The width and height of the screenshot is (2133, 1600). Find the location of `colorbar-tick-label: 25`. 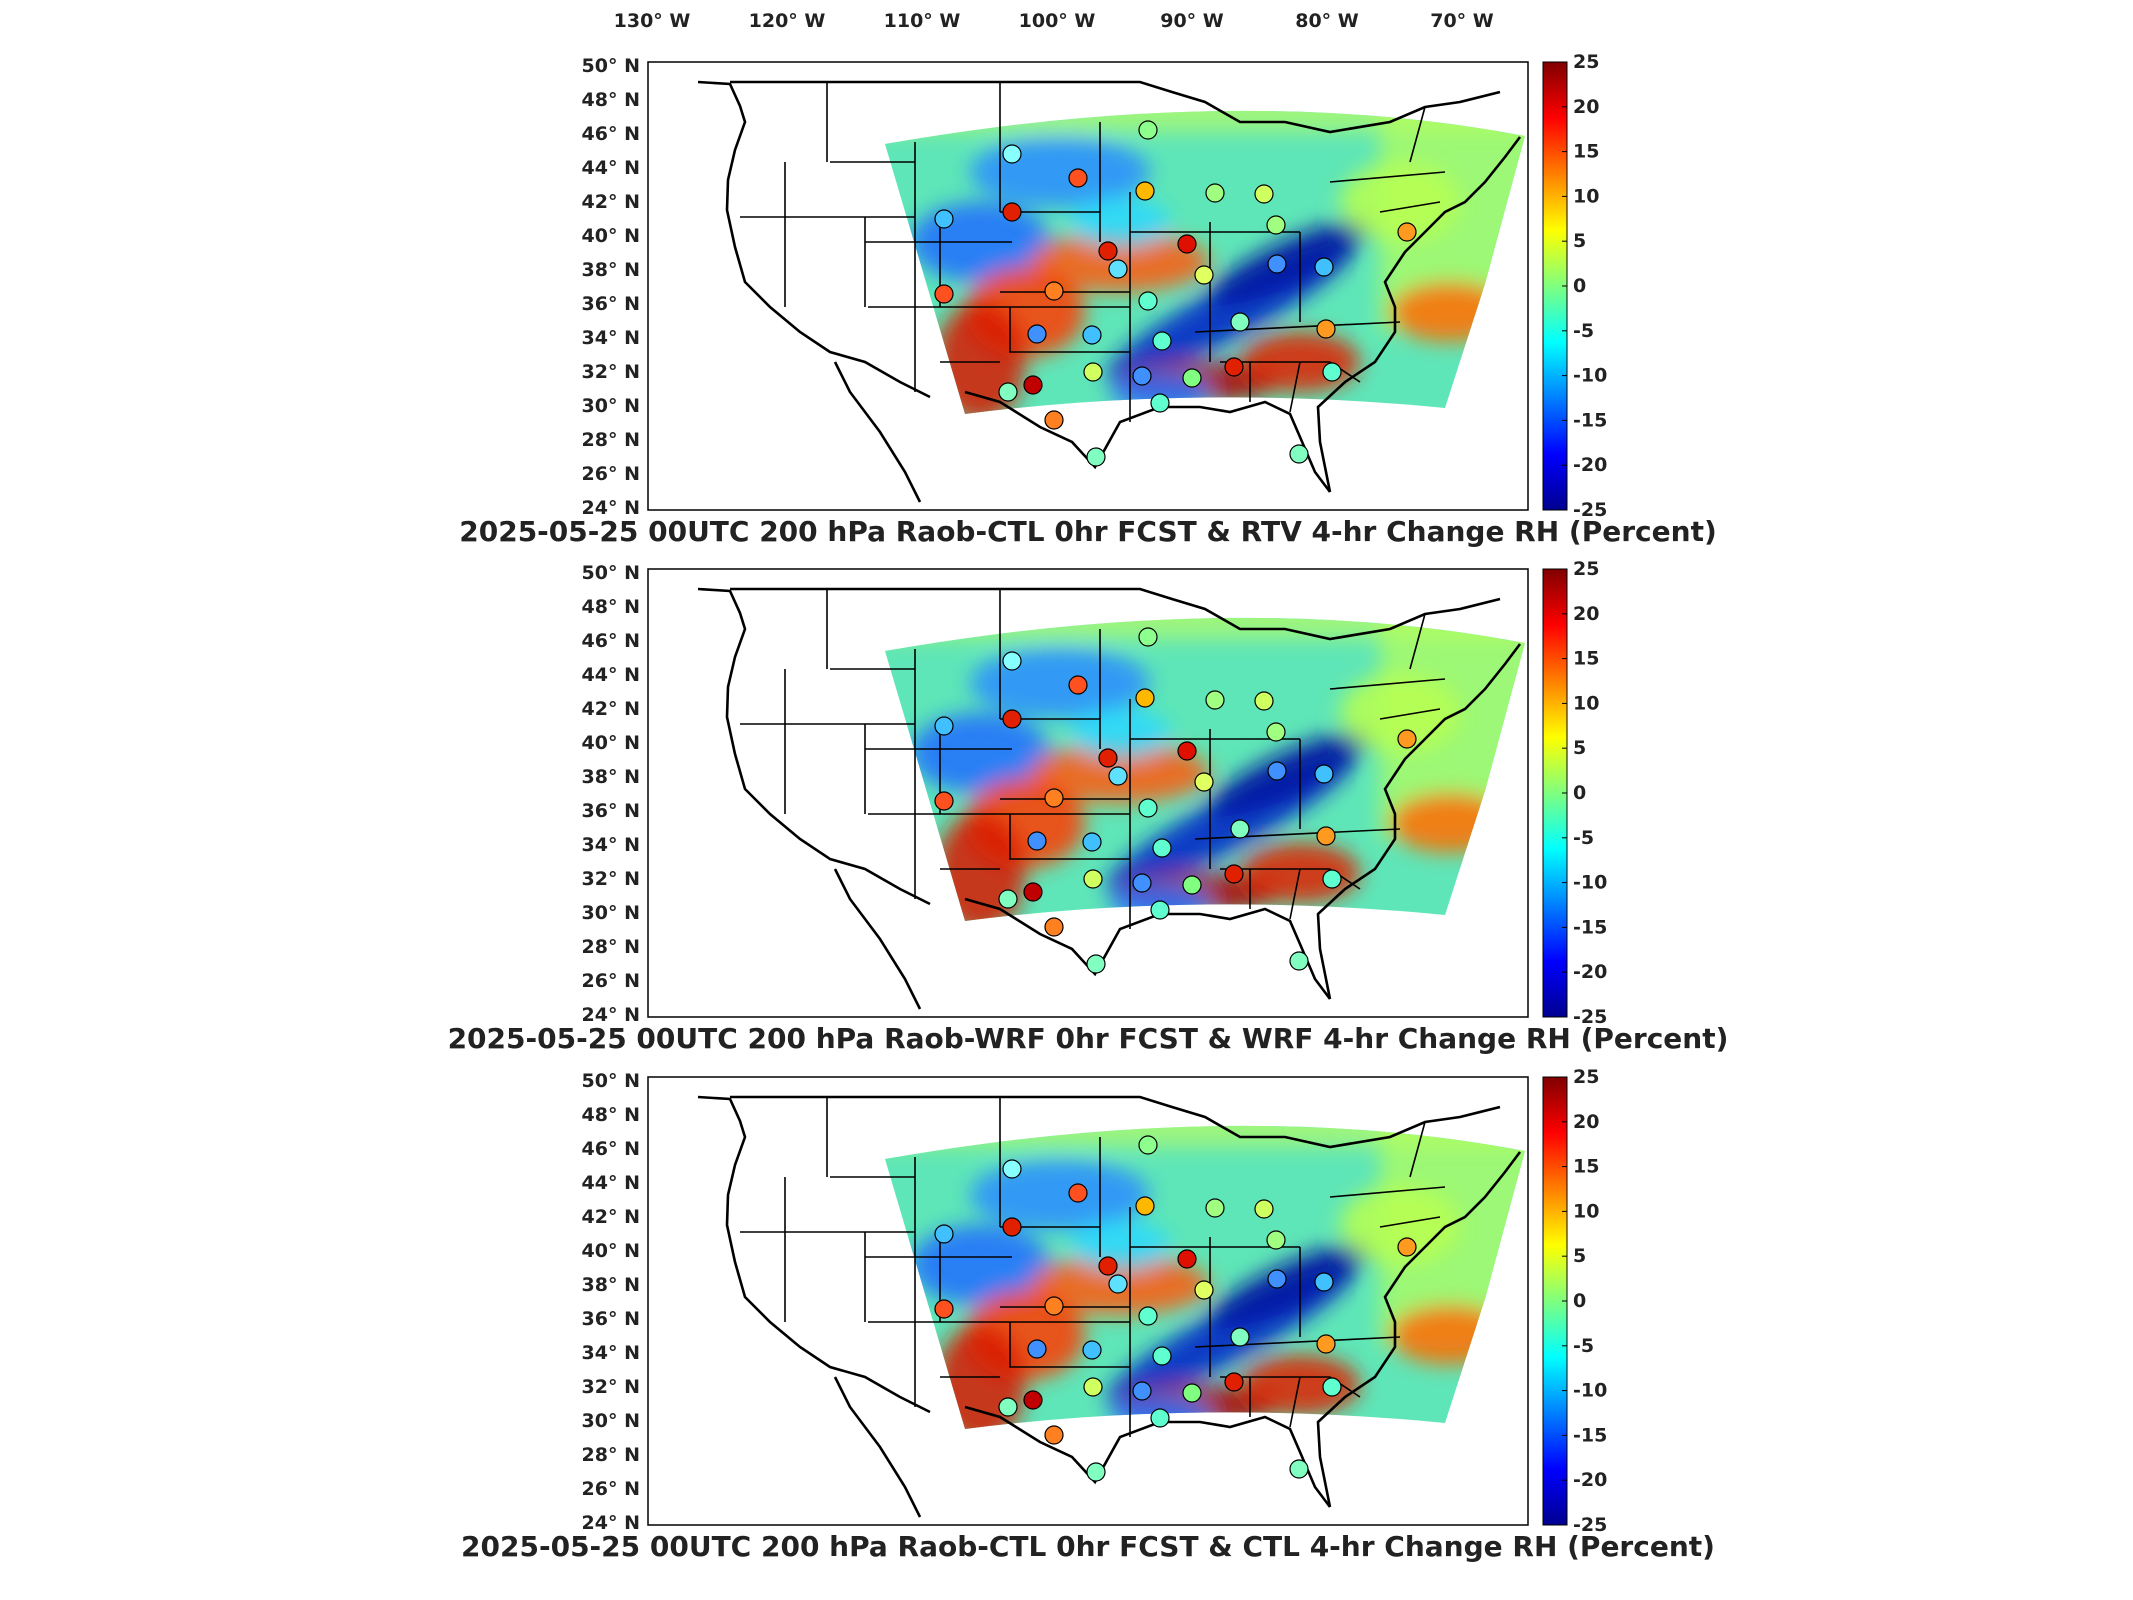

colorbar-tick-label: 25 is located at coordinates (1586, 1077).